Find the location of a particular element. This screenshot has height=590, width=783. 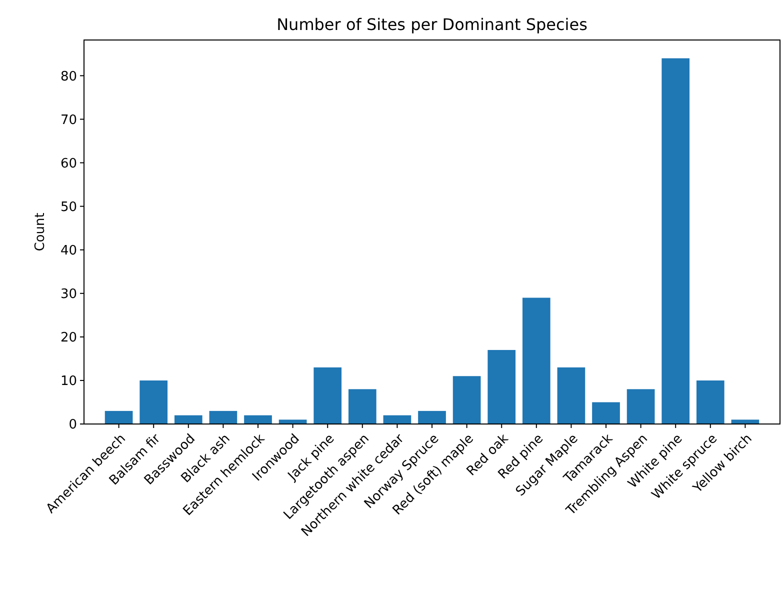

y-tick-label: 70 is located at coordinates (68, 120).